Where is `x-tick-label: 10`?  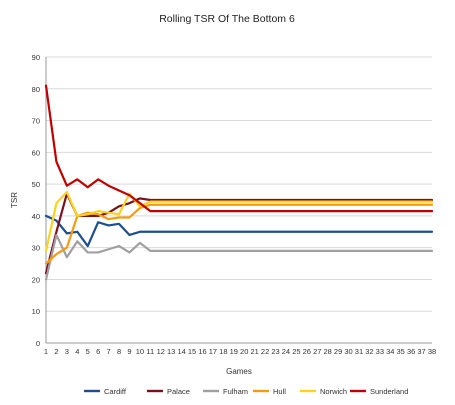
x-tick-label: 10 is located at coordinates (140, 351).